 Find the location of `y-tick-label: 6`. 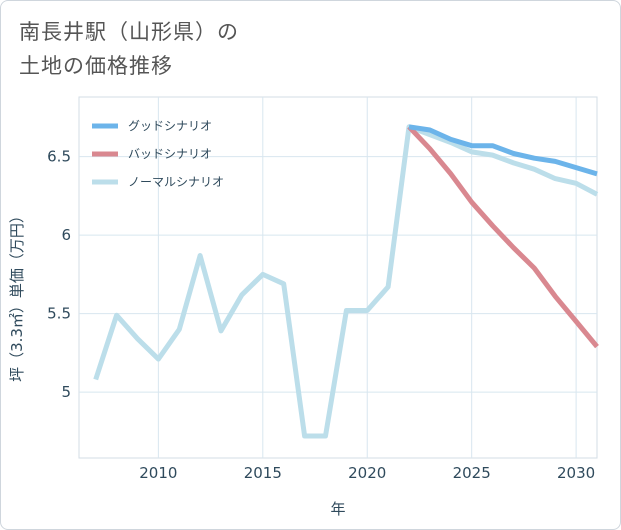

y-tick-label: 6 is located at coordinates (66, 235).